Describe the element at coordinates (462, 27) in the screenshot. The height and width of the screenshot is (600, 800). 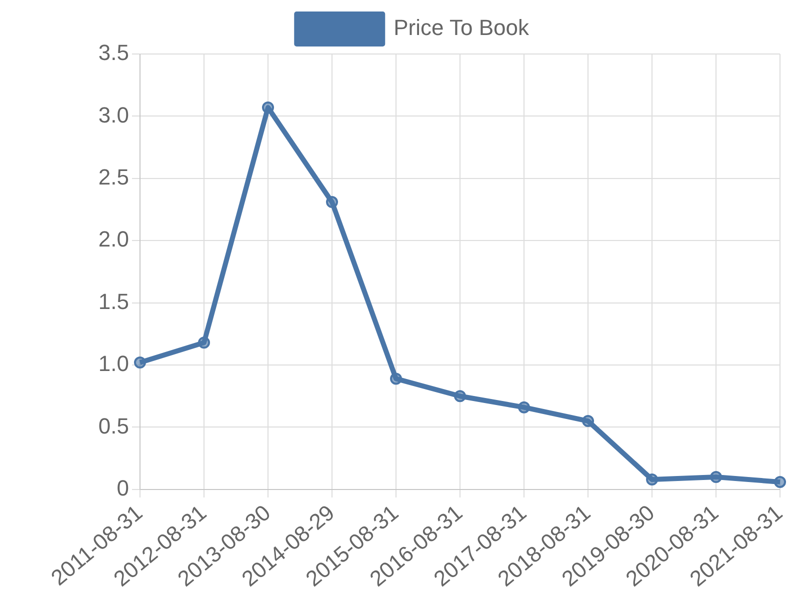
I see `legend-label: Price To Book` at that location.